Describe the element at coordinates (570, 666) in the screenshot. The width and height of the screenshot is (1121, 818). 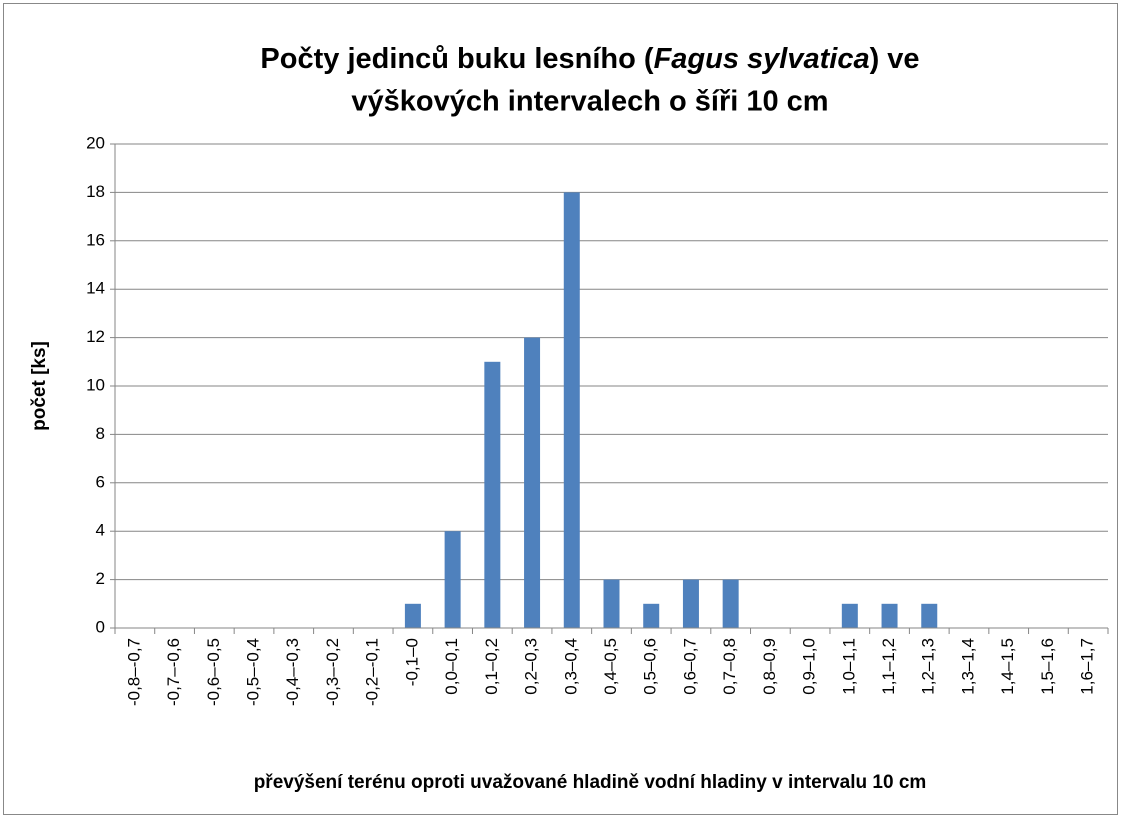
I see `x-tick-label: 0,3–0,4` at that location.